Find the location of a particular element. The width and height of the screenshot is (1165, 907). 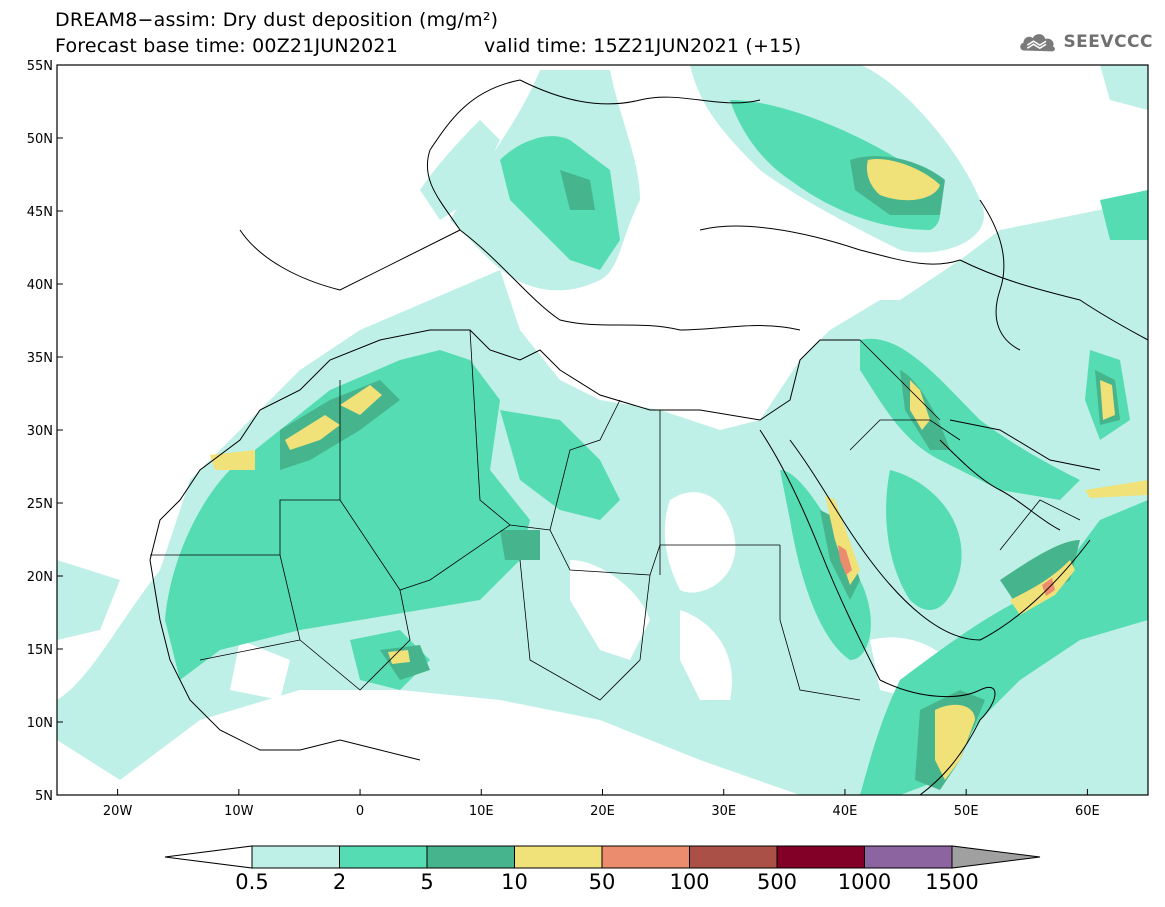

colorbar-label: 10 is located at coordinates (514, 882).